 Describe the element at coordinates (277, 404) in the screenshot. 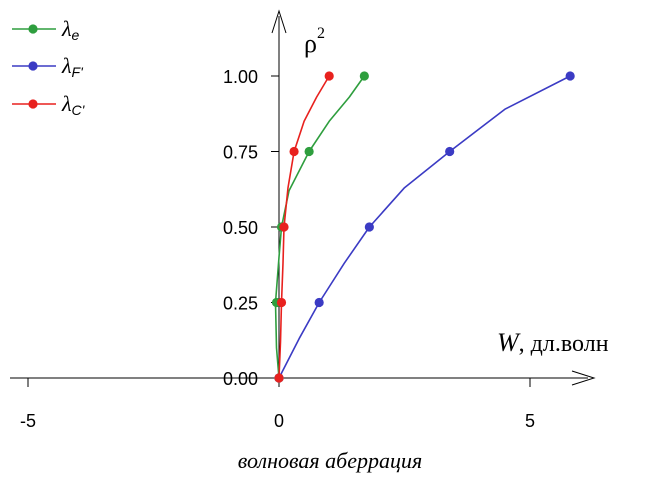

I see `x-ticks: -10-50510` at that location.